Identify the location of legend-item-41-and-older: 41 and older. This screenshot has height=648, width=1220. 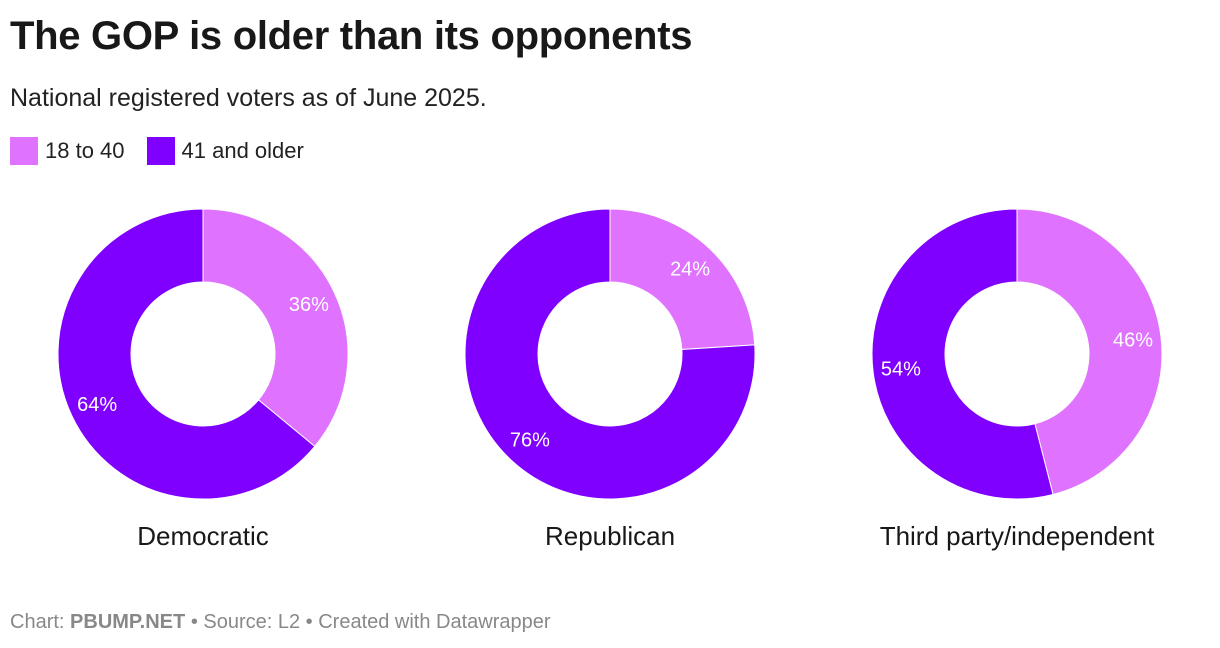
(225, 151).